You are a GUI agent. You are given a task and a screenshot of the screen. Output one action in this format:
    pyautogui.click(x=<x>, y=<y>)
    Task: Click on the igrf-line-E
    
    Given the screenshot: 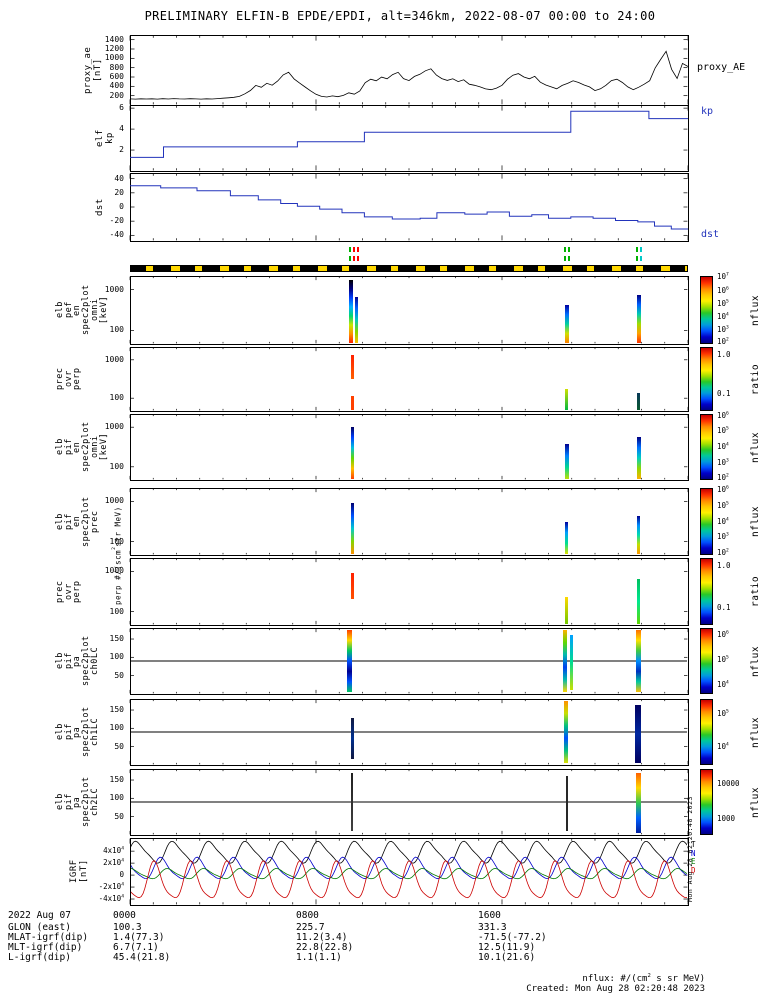 What is the action you would take?
    pyautogui.click(x=409, y=874)
    